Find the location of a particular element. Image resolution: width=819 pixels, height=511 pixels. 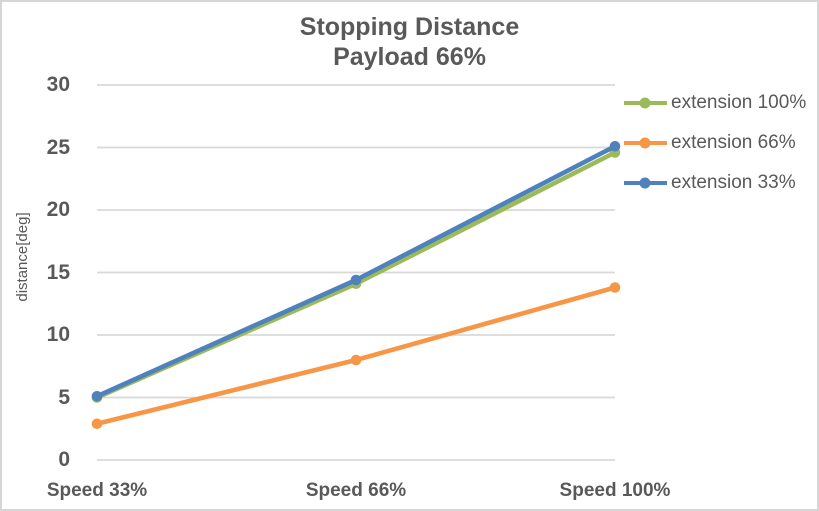

data-point-extension-33--speed-66- is located at coordinates (356, 280).